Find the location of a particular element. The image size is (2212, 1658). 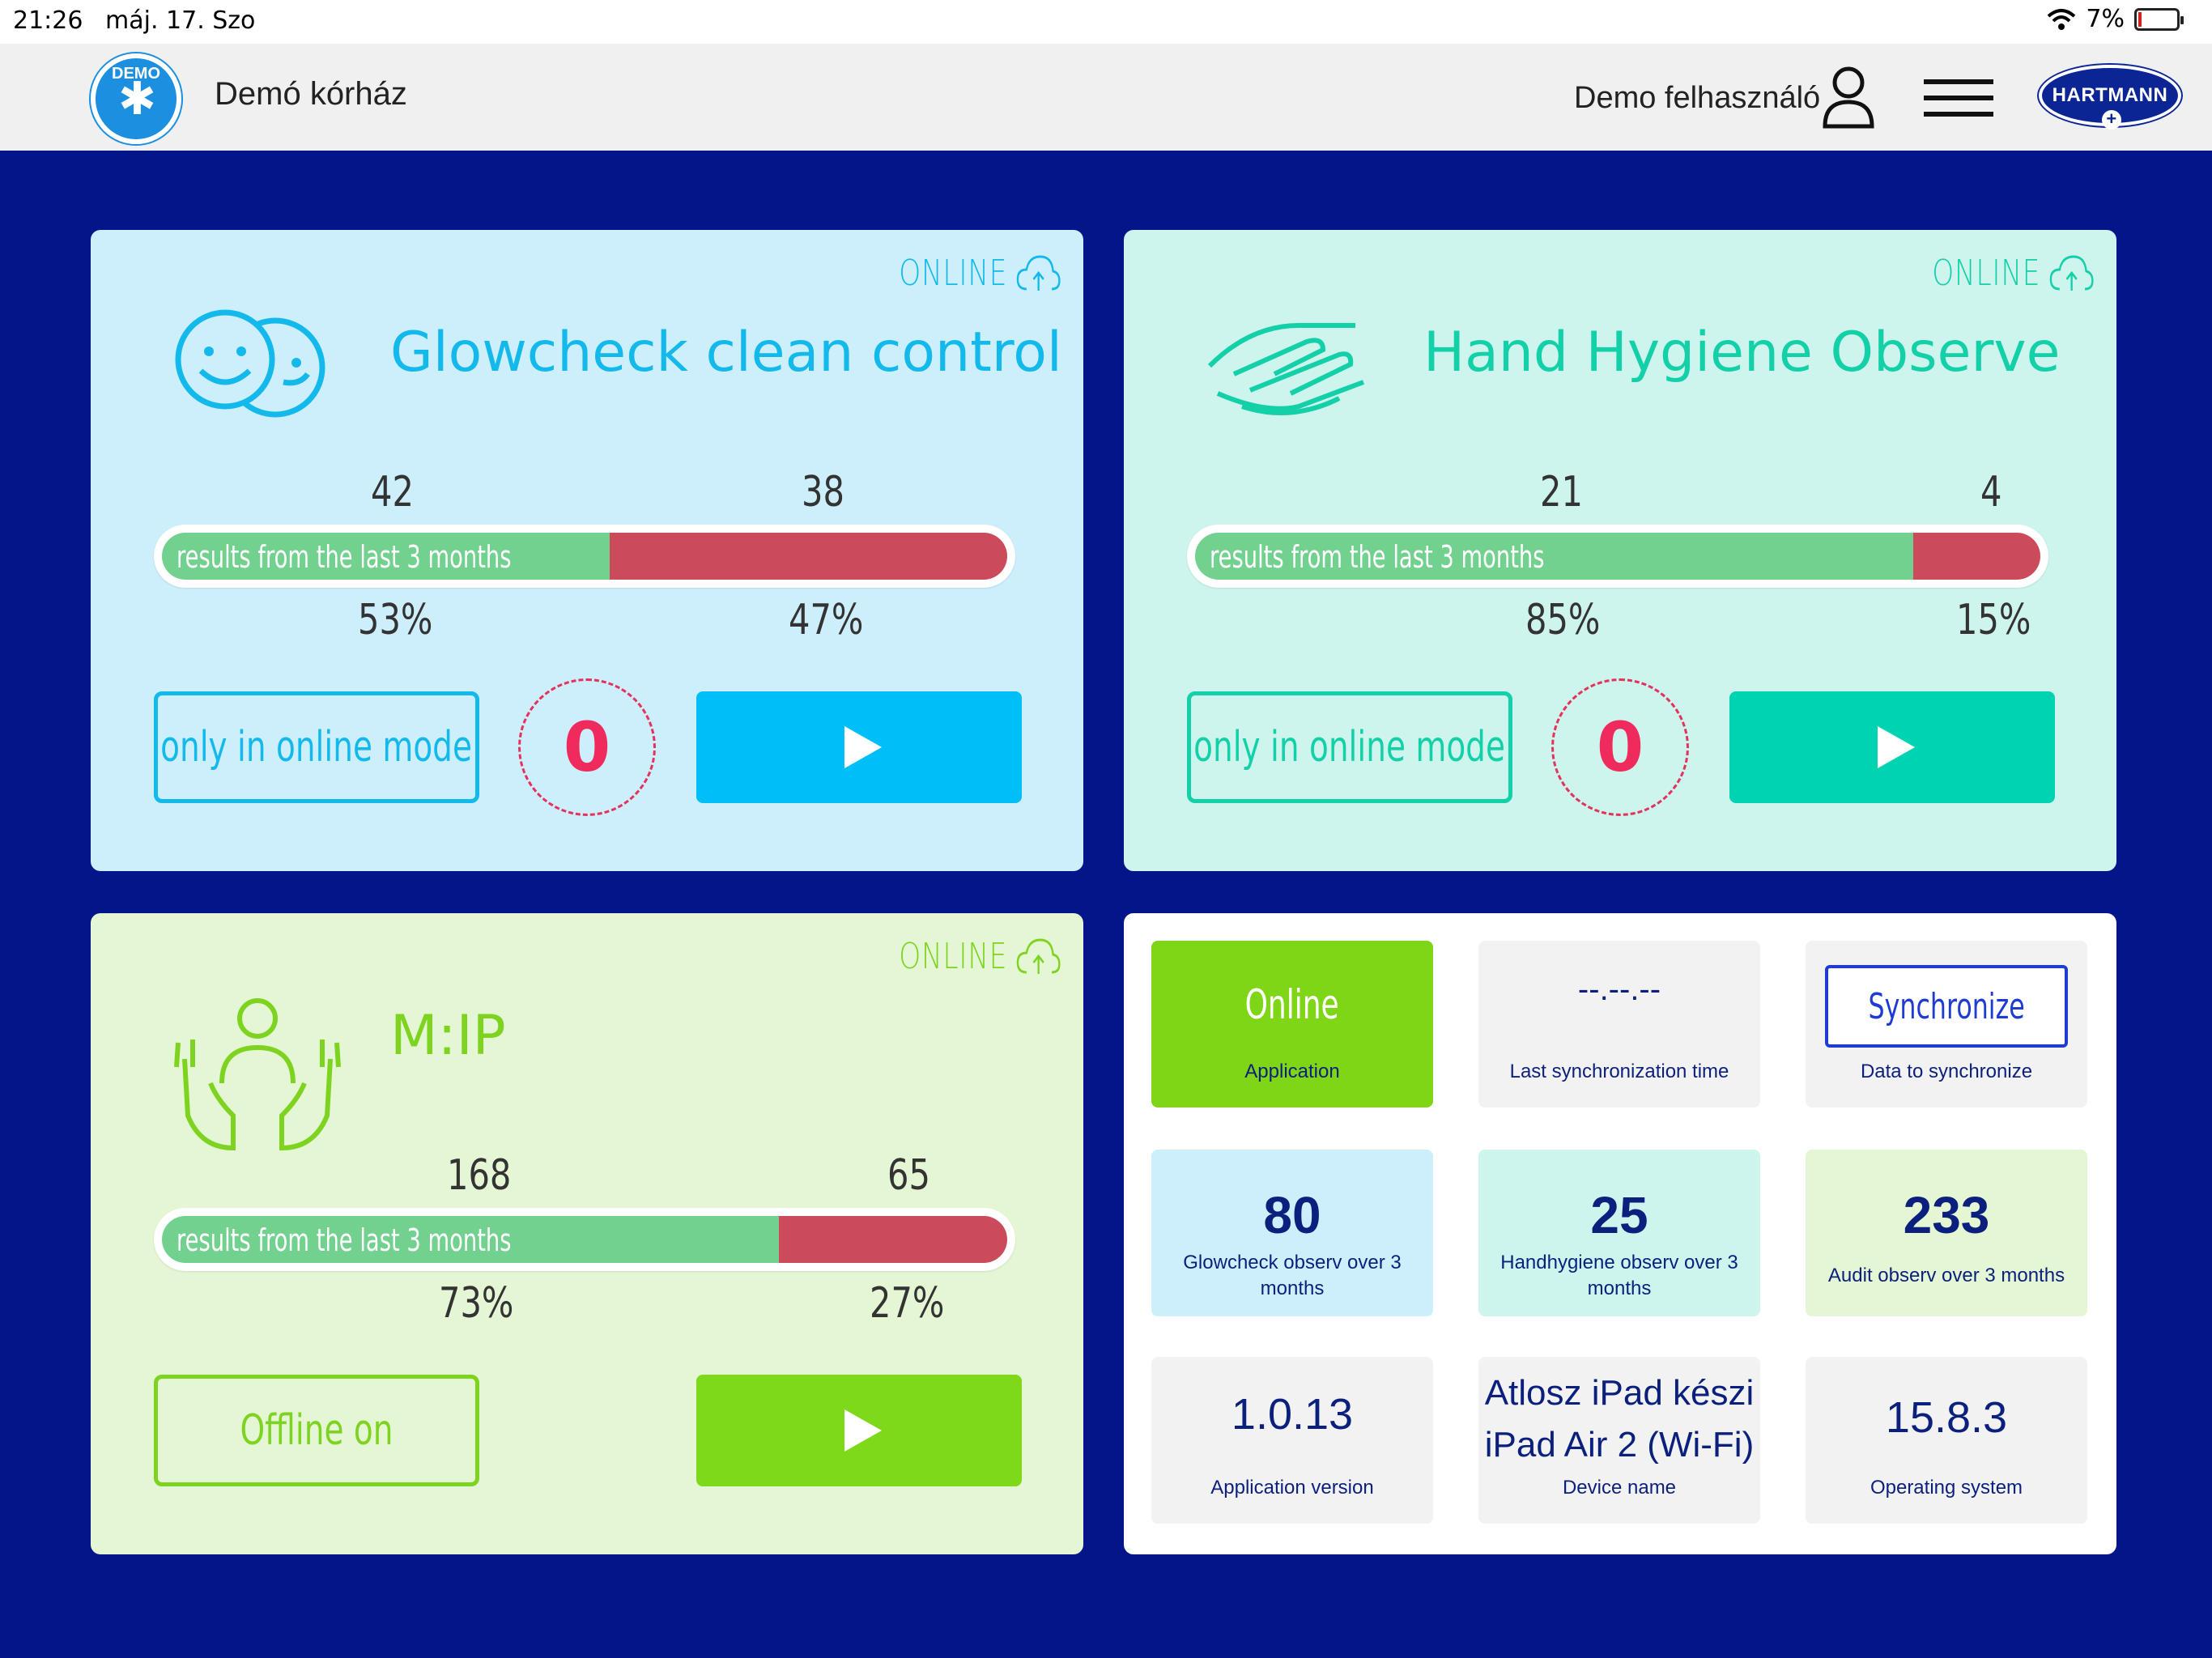

glowcheck-observations-value: 80 is located at coordinates (1292, 1215).